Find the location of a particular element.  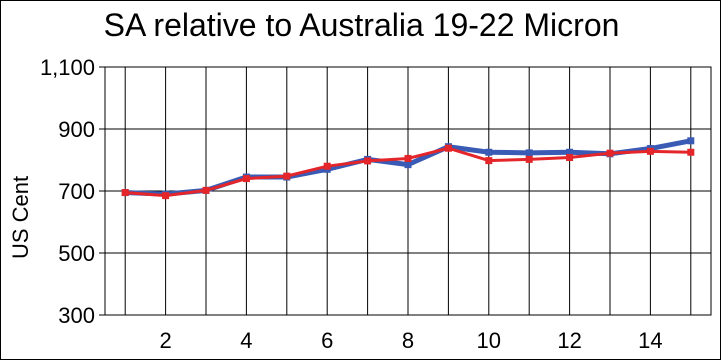

x-tick-label: 2 is located at coordinates (165, 340).